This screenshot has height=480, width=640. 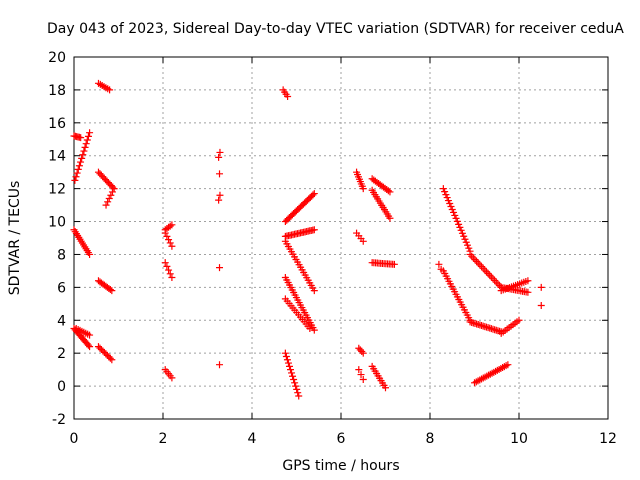 I want to click on y-tick-label: 2, so click(x=61, y=354).